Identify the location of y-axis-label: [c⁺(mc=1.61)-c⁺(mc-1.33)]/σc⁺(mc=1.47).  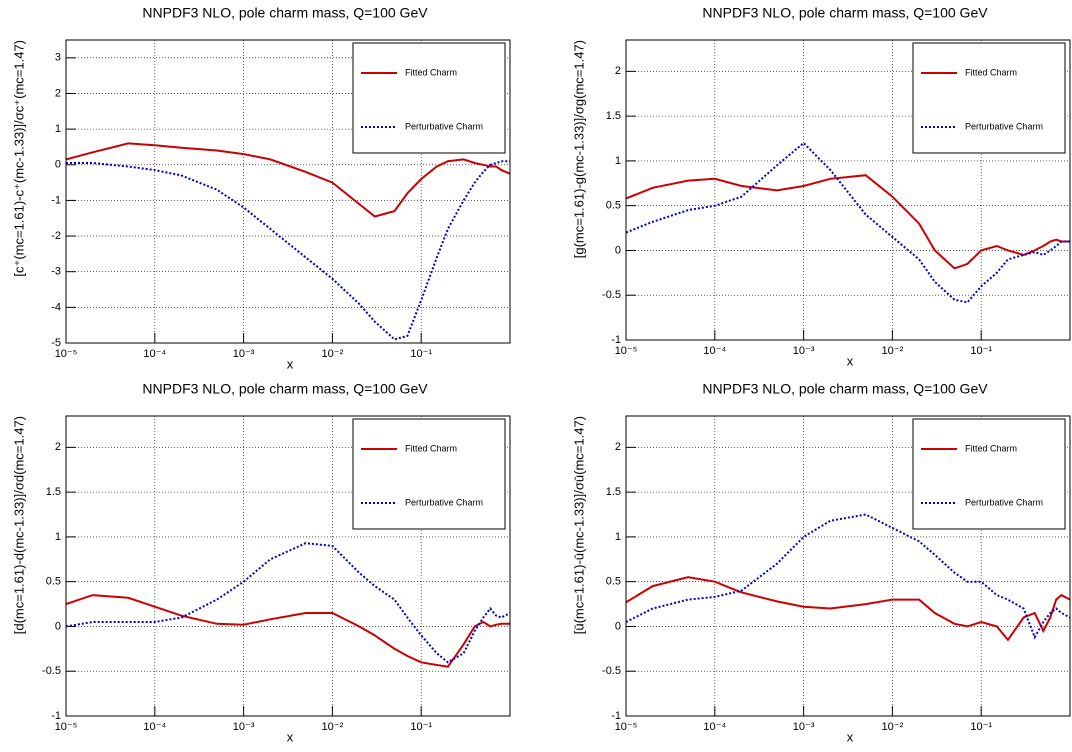
(18, 158).